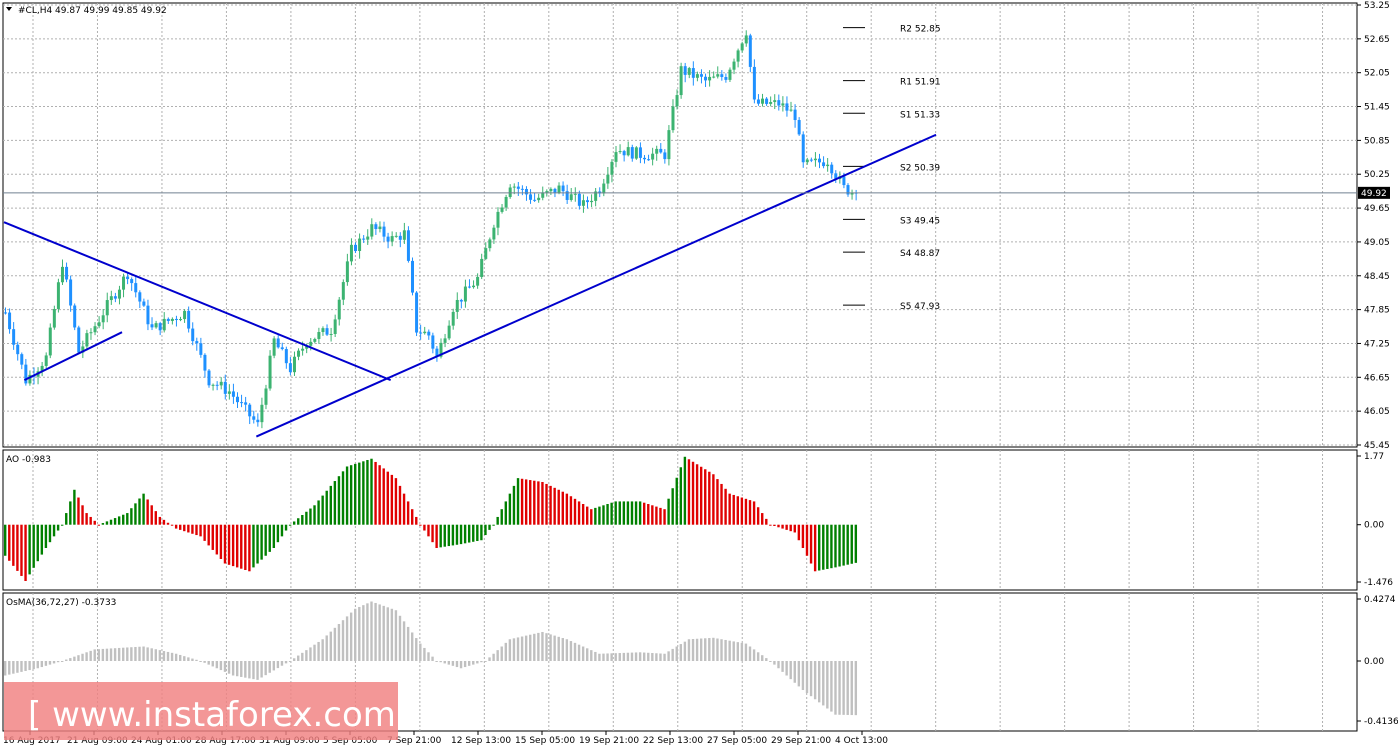  Describe the element at coordinates (1377, 40) in the screenshot. I see `y-tick-label: 52.65` at that location.